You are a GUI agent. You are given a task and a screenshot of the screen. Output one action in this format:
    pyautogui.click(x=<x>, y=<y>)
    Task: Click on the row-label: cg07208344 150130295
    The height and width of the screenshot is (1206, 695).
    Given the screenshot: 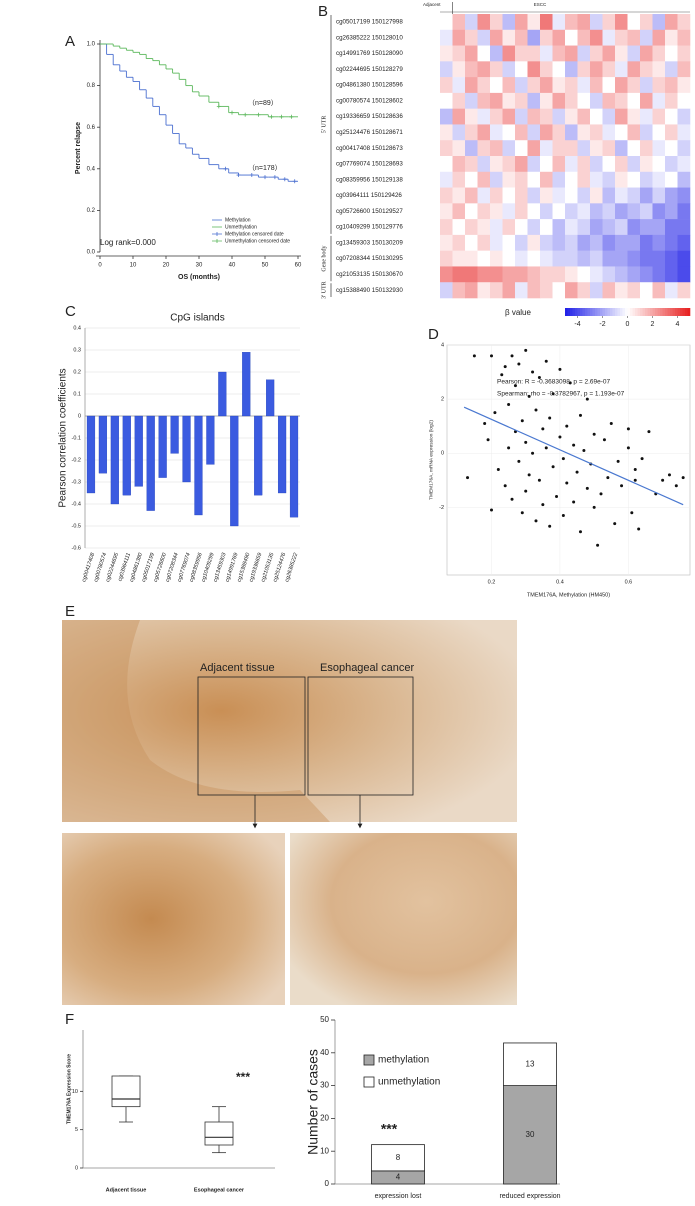 What is the action you would take?
    pyautogui.click(x=369, y=258)
    